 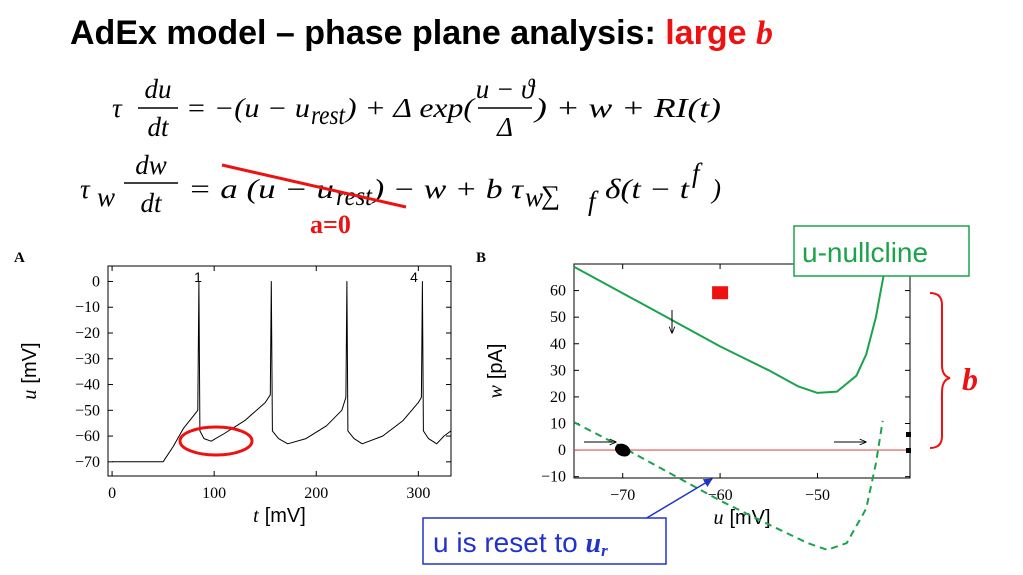 I want to click on panel-label: B, so click(x=481, y=258).